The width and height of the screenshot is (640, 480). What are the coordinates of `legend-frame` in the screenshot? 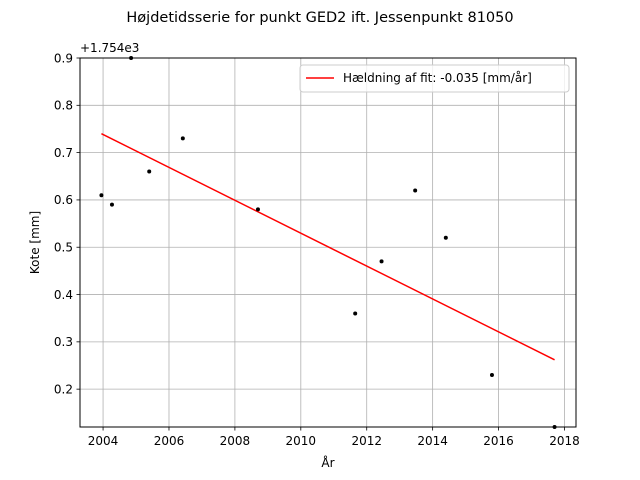 It's located at (434, 78).